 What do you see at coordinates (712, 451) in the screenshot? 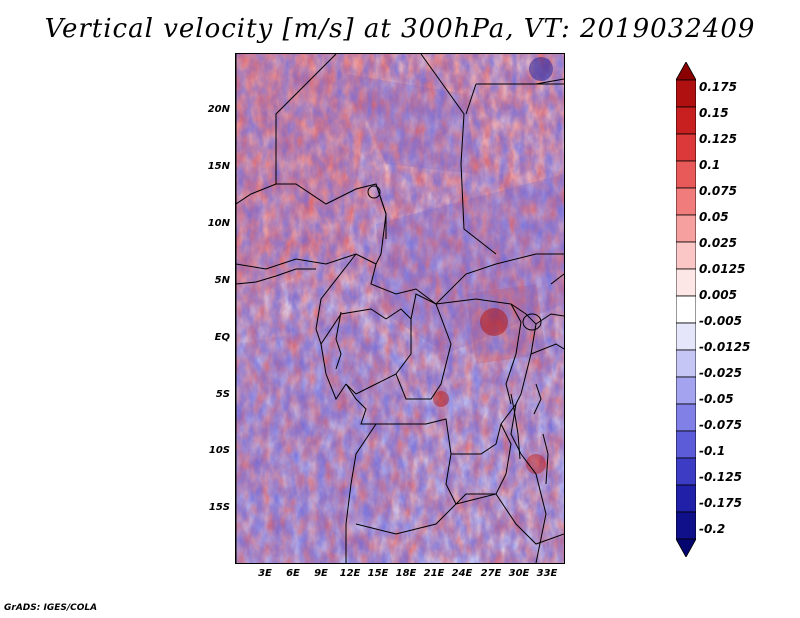
I see `colorbar-label: -0.1` at bounding box center [712, 451].